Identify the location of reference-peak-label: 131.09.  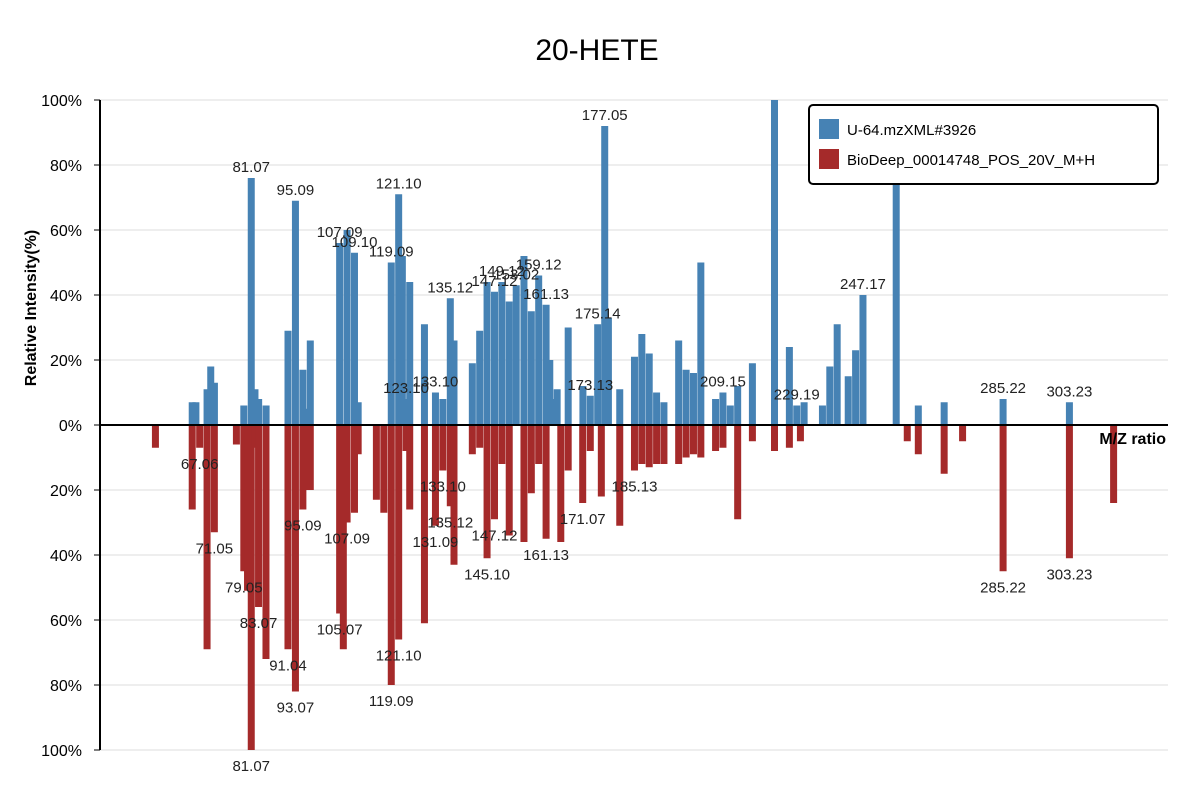
(436, 542).